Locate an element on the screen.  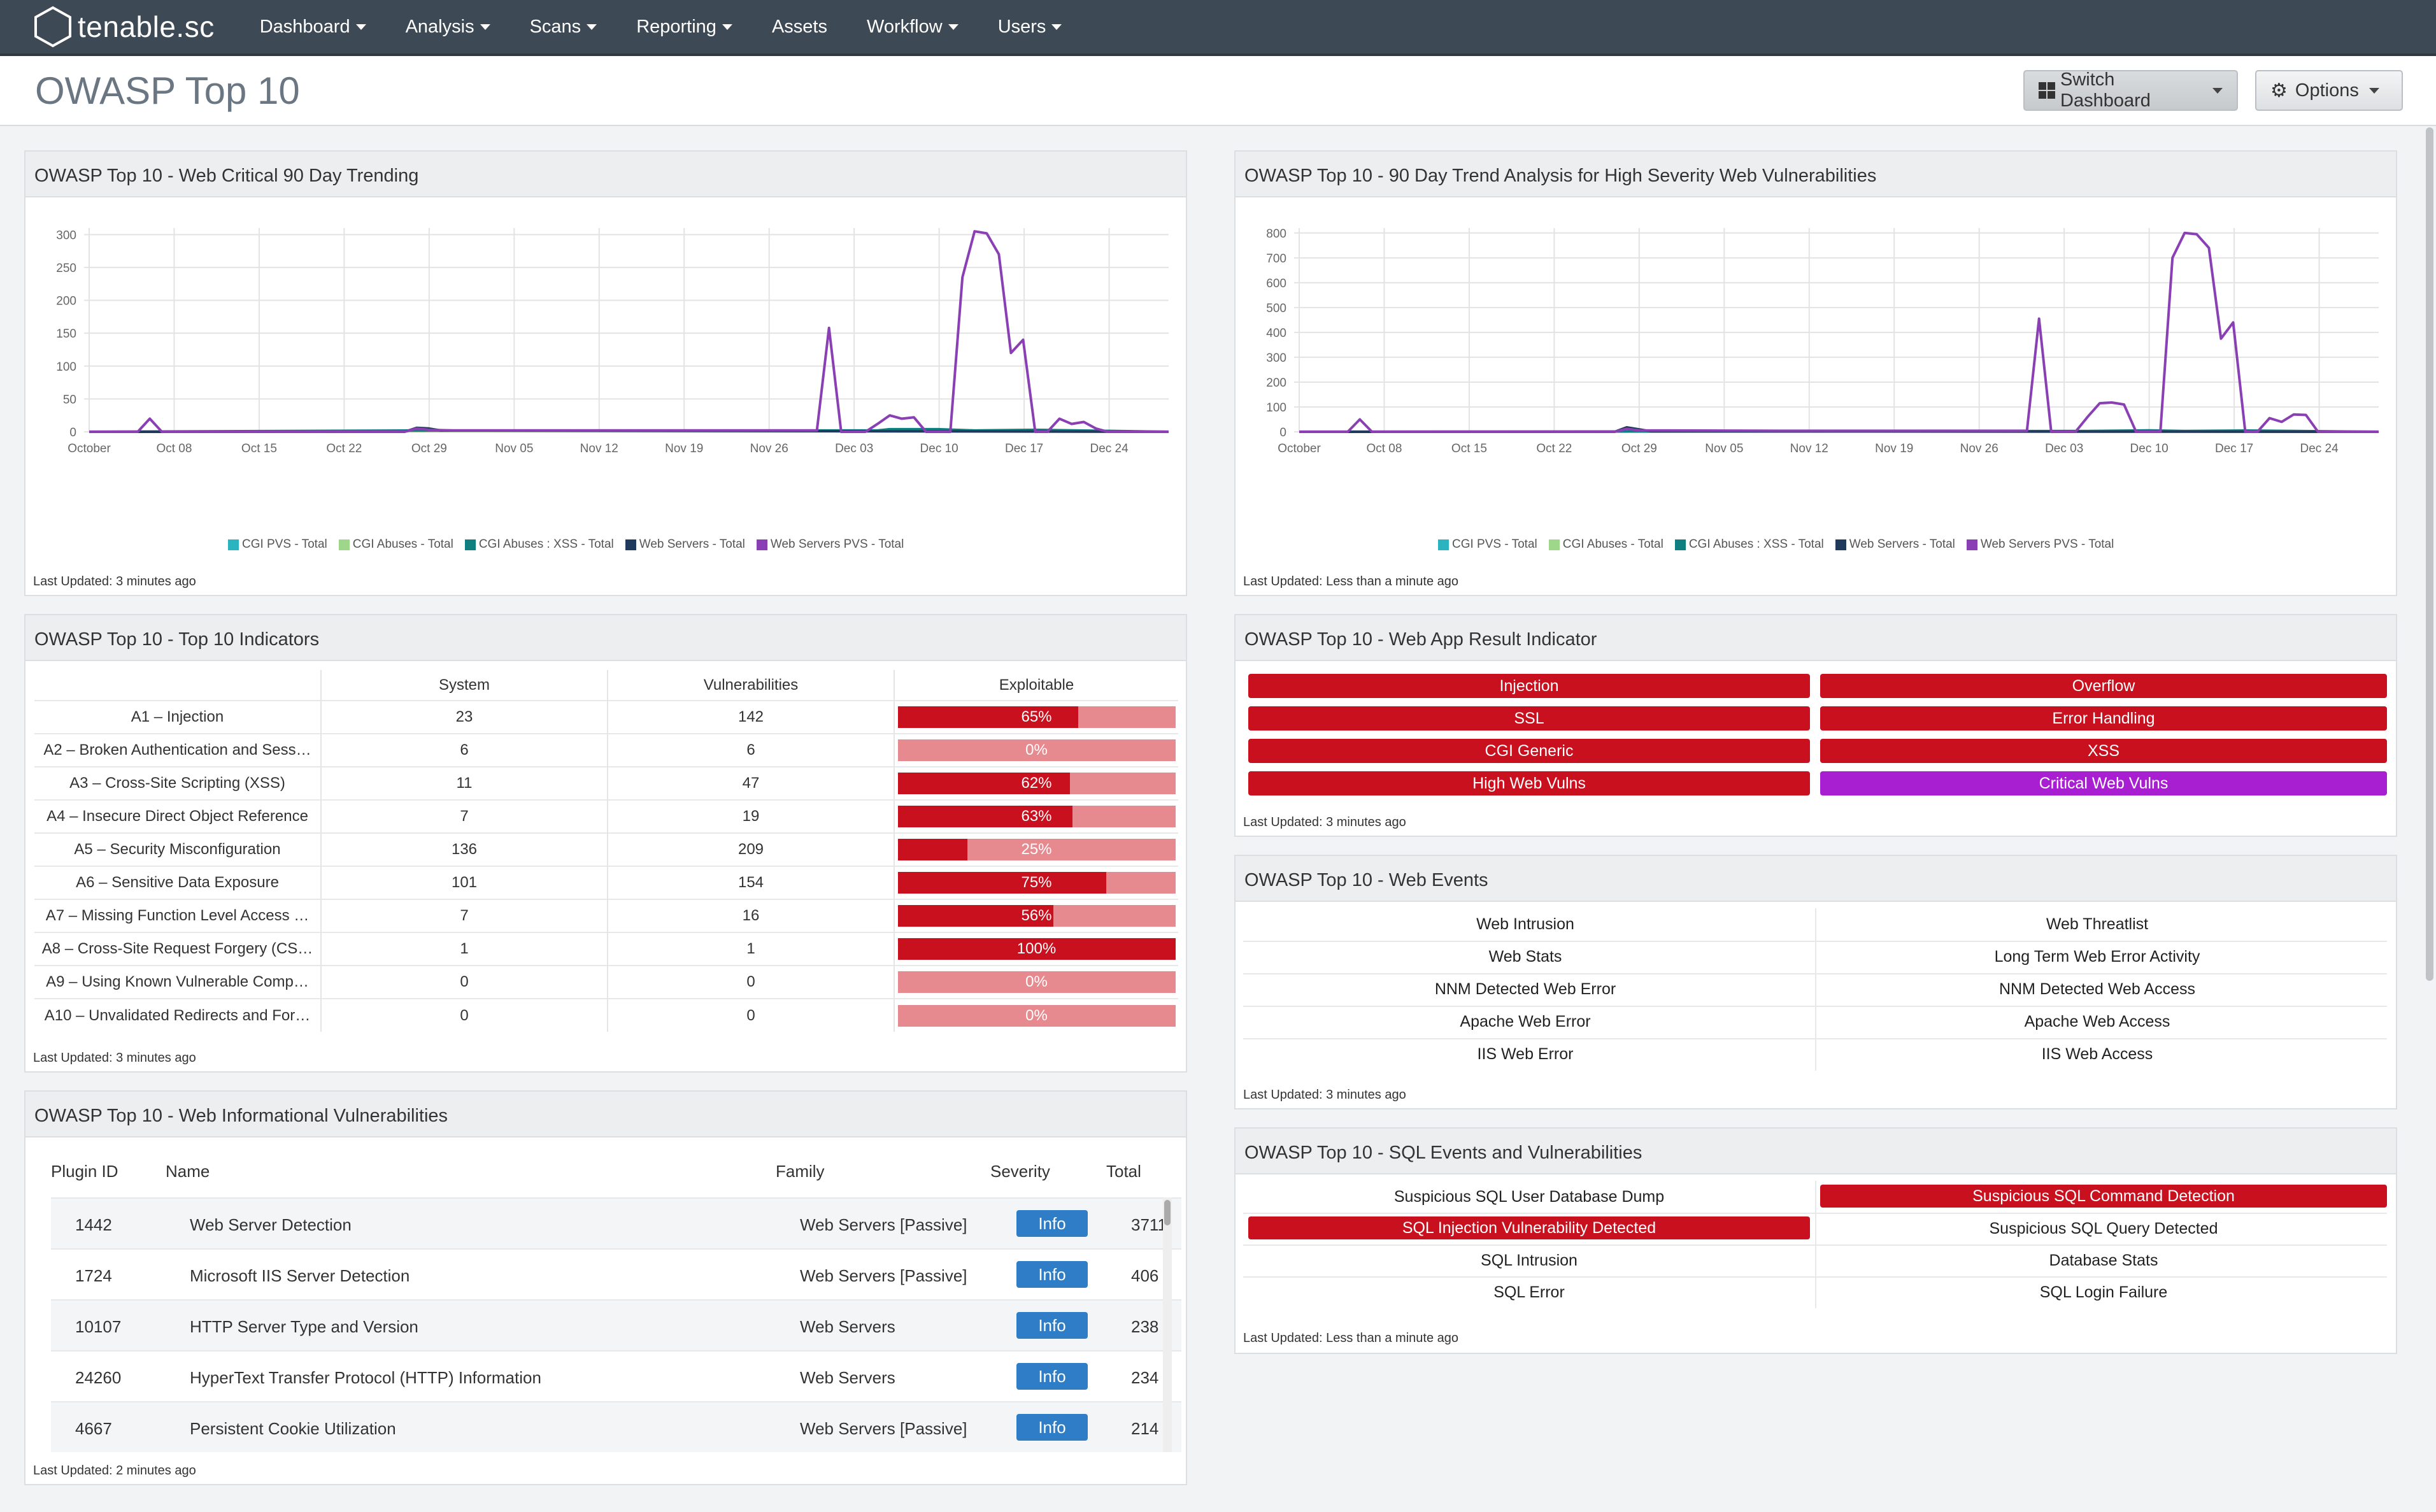
nav-dashboard: Dashboard is located at coordinates (313, 27).